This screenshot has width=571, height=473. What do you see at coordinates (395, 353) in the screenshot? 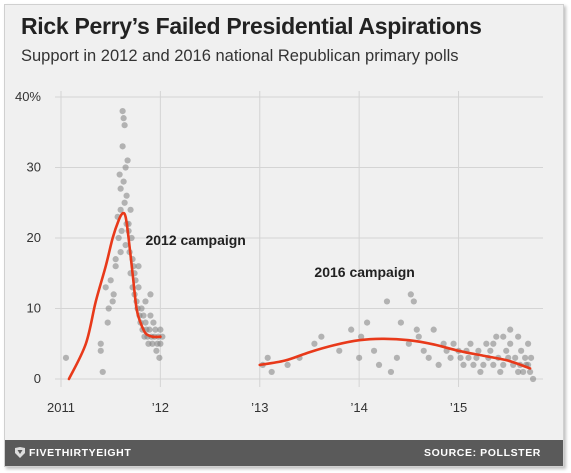
I see `trend-line-2016` at bounding box center [395, 353].